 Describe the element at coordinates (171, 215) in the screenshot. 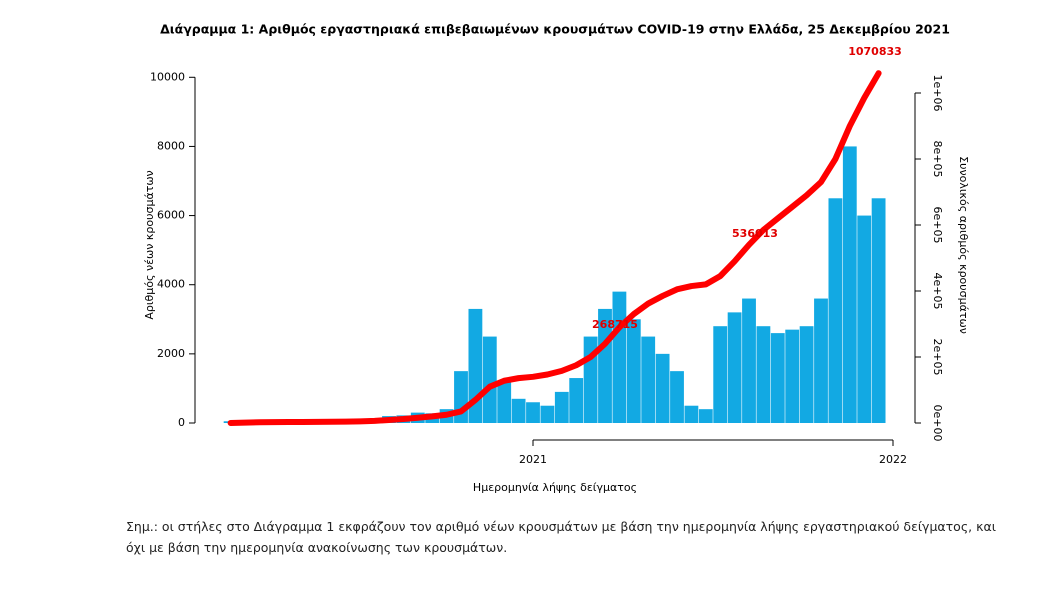

I see `y-tick-label: 6000` at that location.